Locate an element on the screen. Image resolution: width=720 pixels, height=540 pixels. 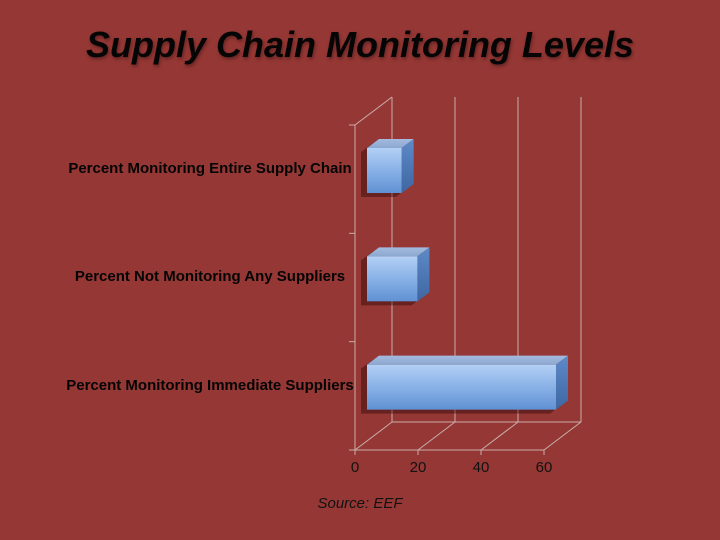
chart-title: Supply Chain Monitoring Levels is located at coordinates (360, 44).